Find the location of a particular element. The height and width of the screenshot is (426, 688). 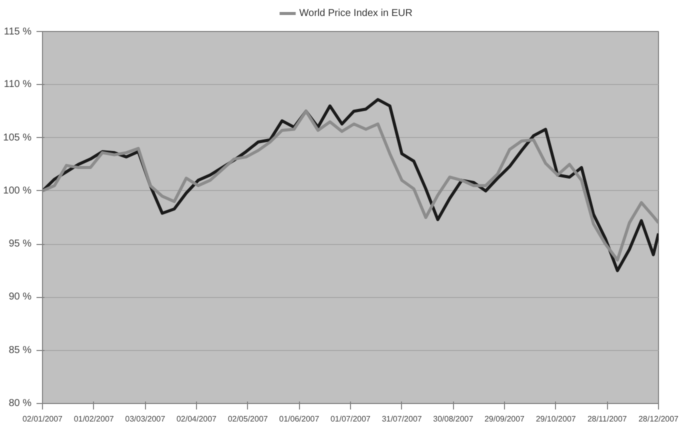

x-tick-label: 02/05/2007 is located at coordinates (248, 419).